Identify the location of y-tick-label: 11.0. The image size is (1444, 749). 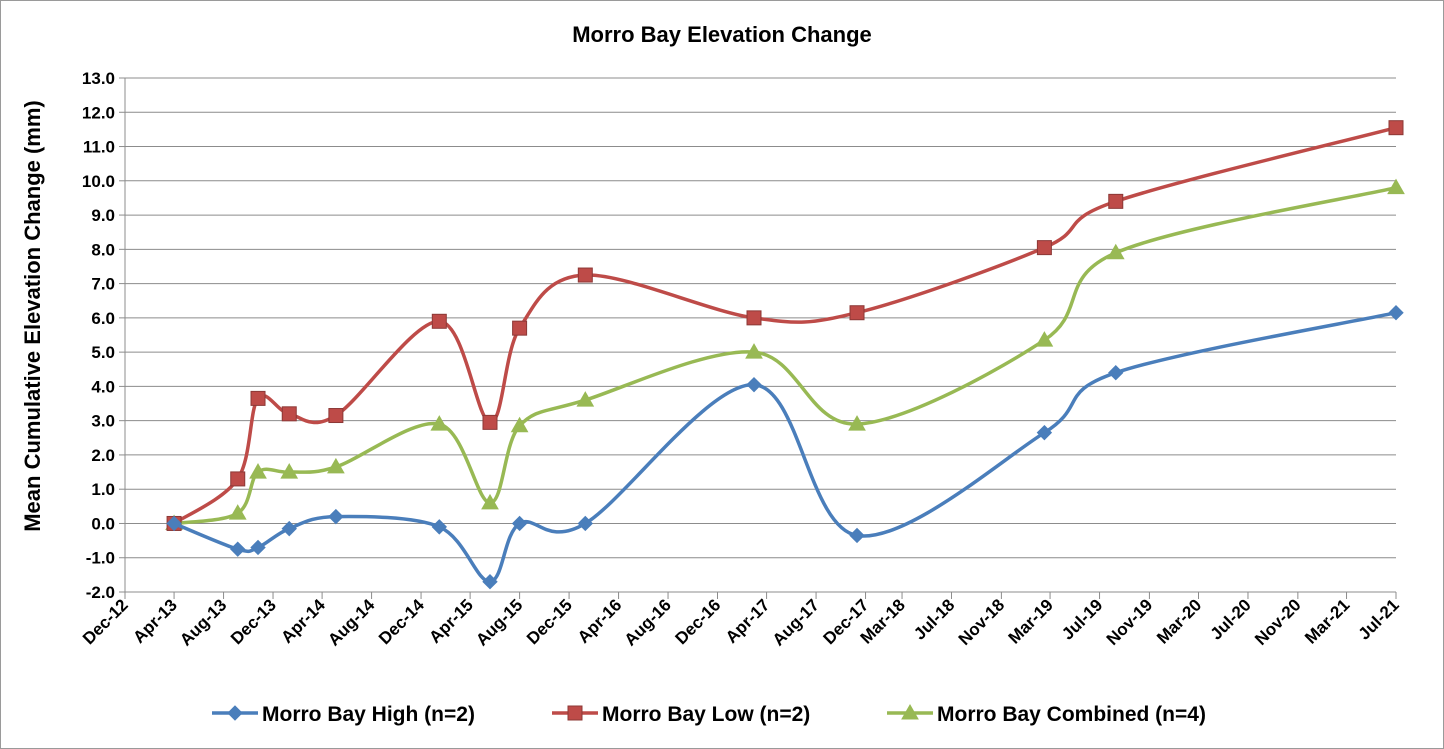
(99, 147).